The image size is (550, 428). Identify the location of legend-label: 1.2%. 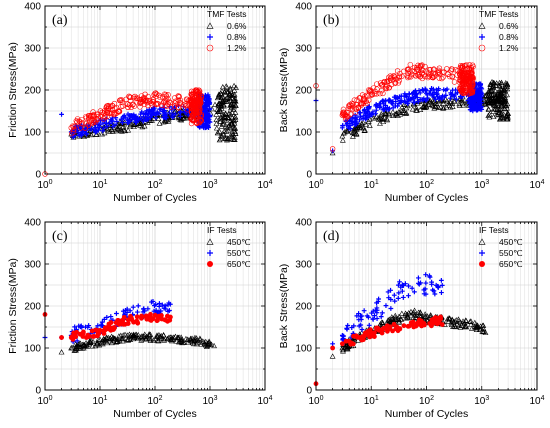
(237, 48).